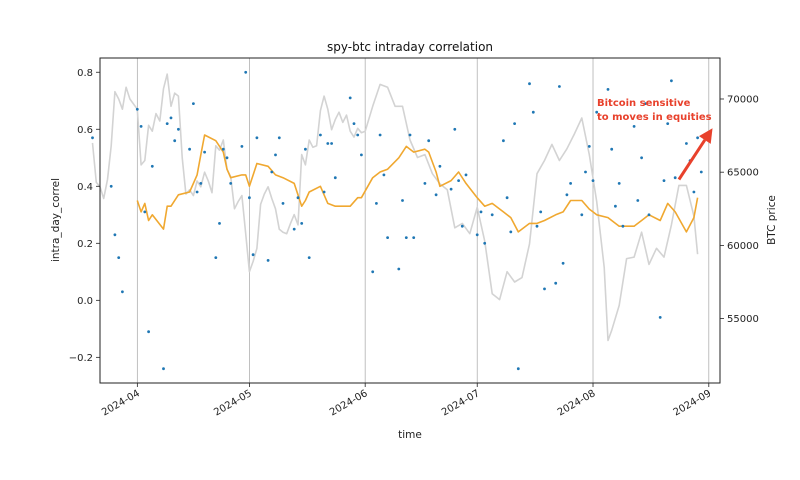  I want to click on annotation-arrow, so click(695, 154).